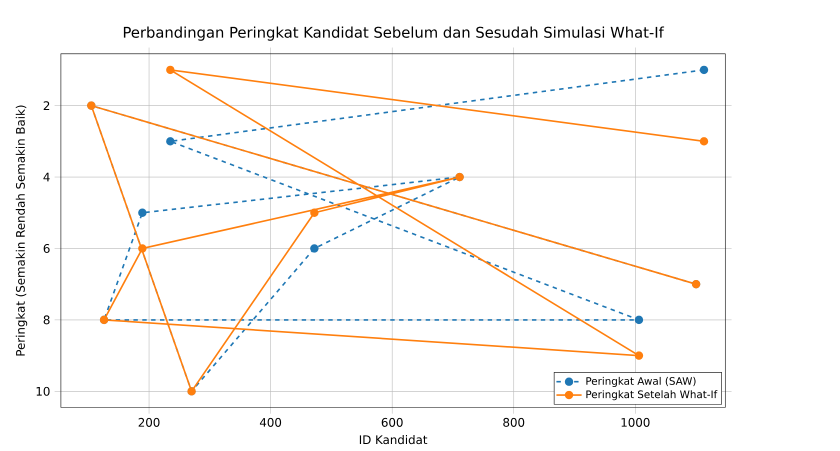 The width and height of the screenshot is (840, 451). What do you see at coordinates (47, 105) in the screenshot?
I see `y-tick-label: 2` at bounding box center [47, 105].